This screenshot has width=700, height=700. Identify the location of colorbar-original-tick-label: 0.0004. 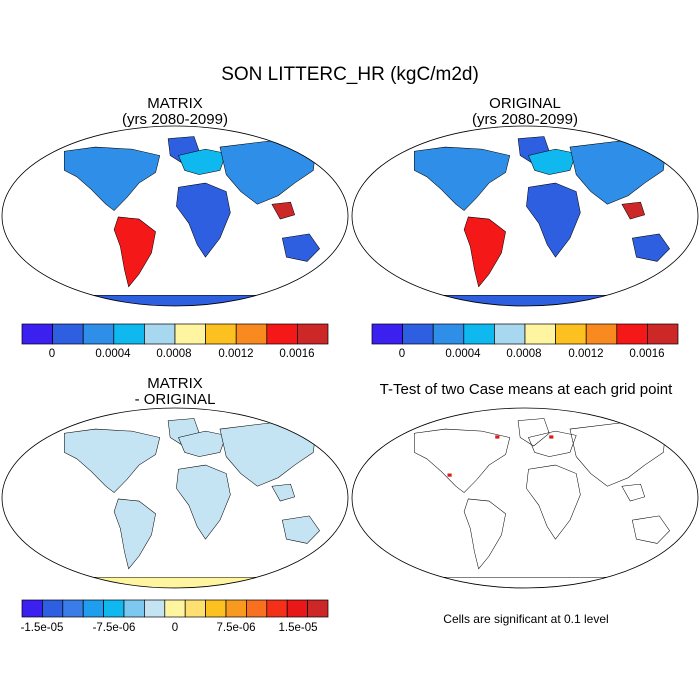
(463, 354).